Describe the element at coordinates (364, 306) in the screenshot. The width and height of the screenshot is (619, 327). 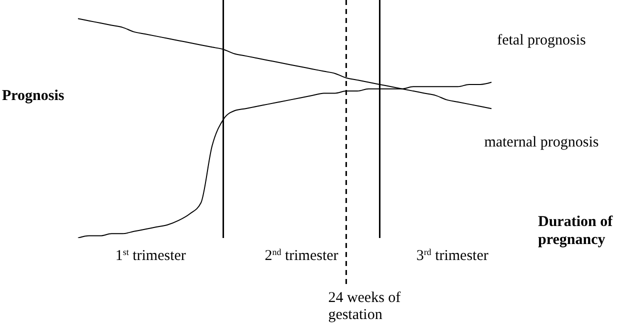
I see `text: 24 weeks of gestation` at that location.